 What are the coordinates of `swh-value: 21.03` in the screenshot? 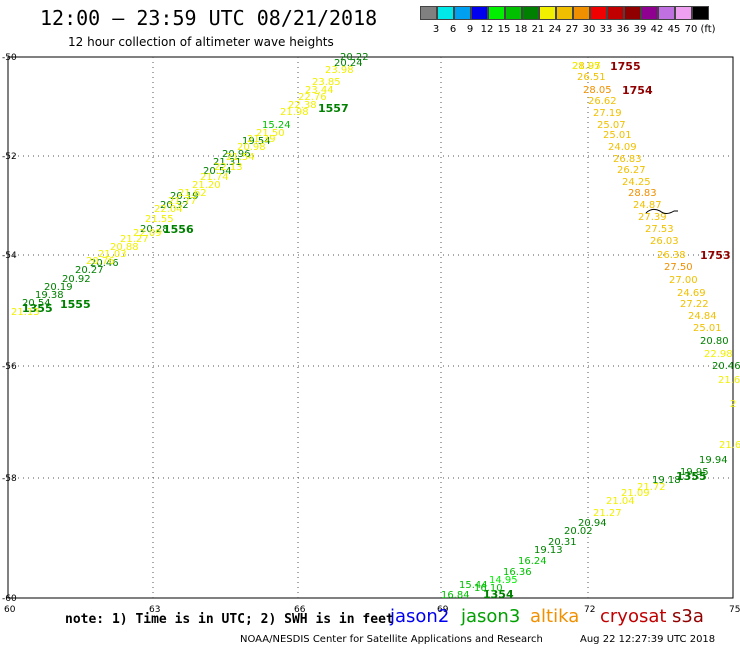 It's located at (112, 254).